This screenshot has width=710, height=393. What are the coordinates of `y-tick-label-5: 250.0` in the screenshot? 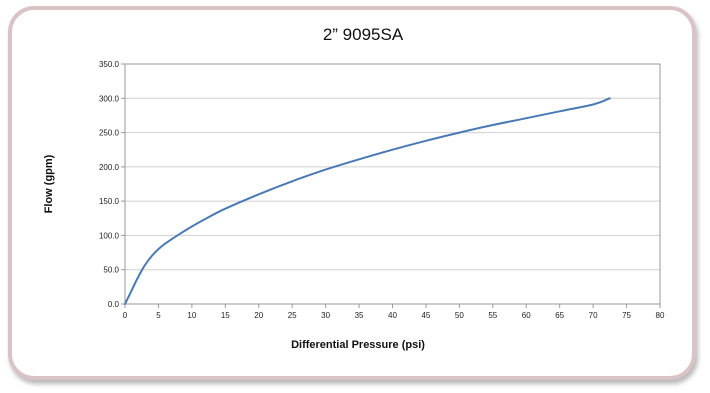 It's located at (109, 133).